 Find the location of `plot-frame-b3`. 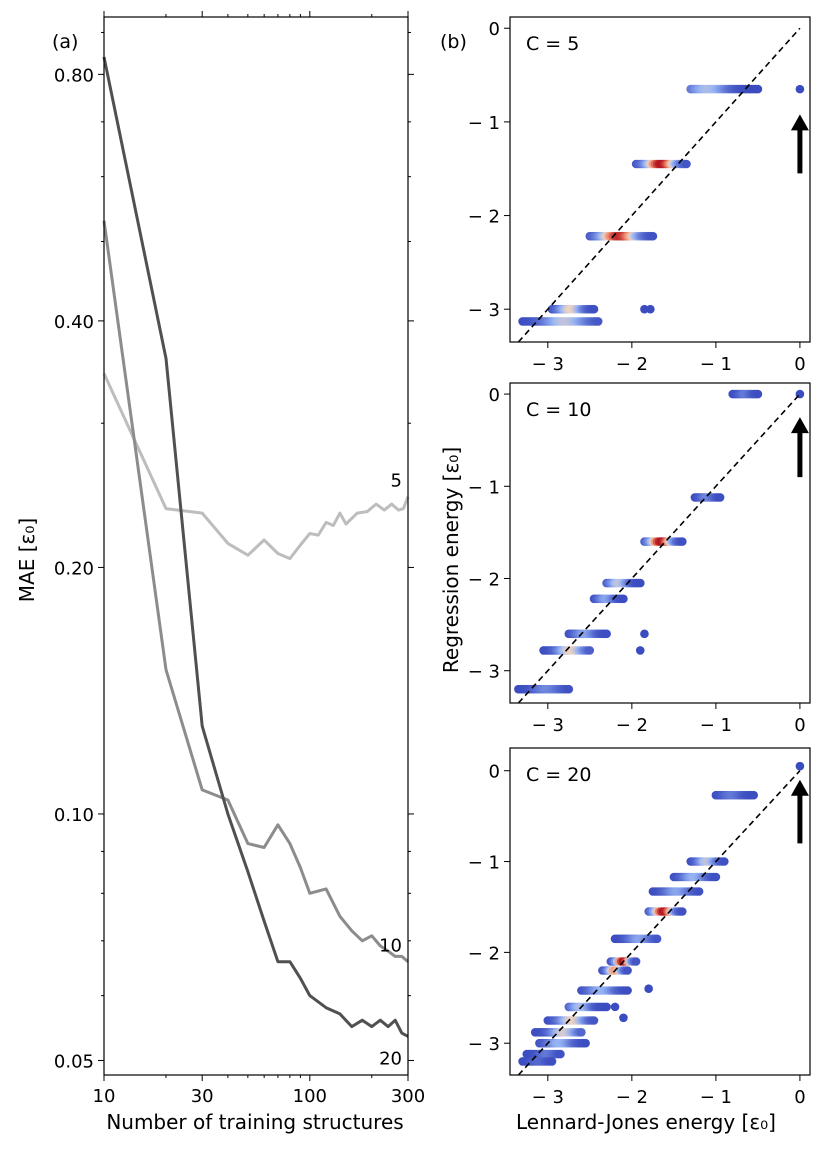

plot-frame-b3 is located at coordinates (660, 911).